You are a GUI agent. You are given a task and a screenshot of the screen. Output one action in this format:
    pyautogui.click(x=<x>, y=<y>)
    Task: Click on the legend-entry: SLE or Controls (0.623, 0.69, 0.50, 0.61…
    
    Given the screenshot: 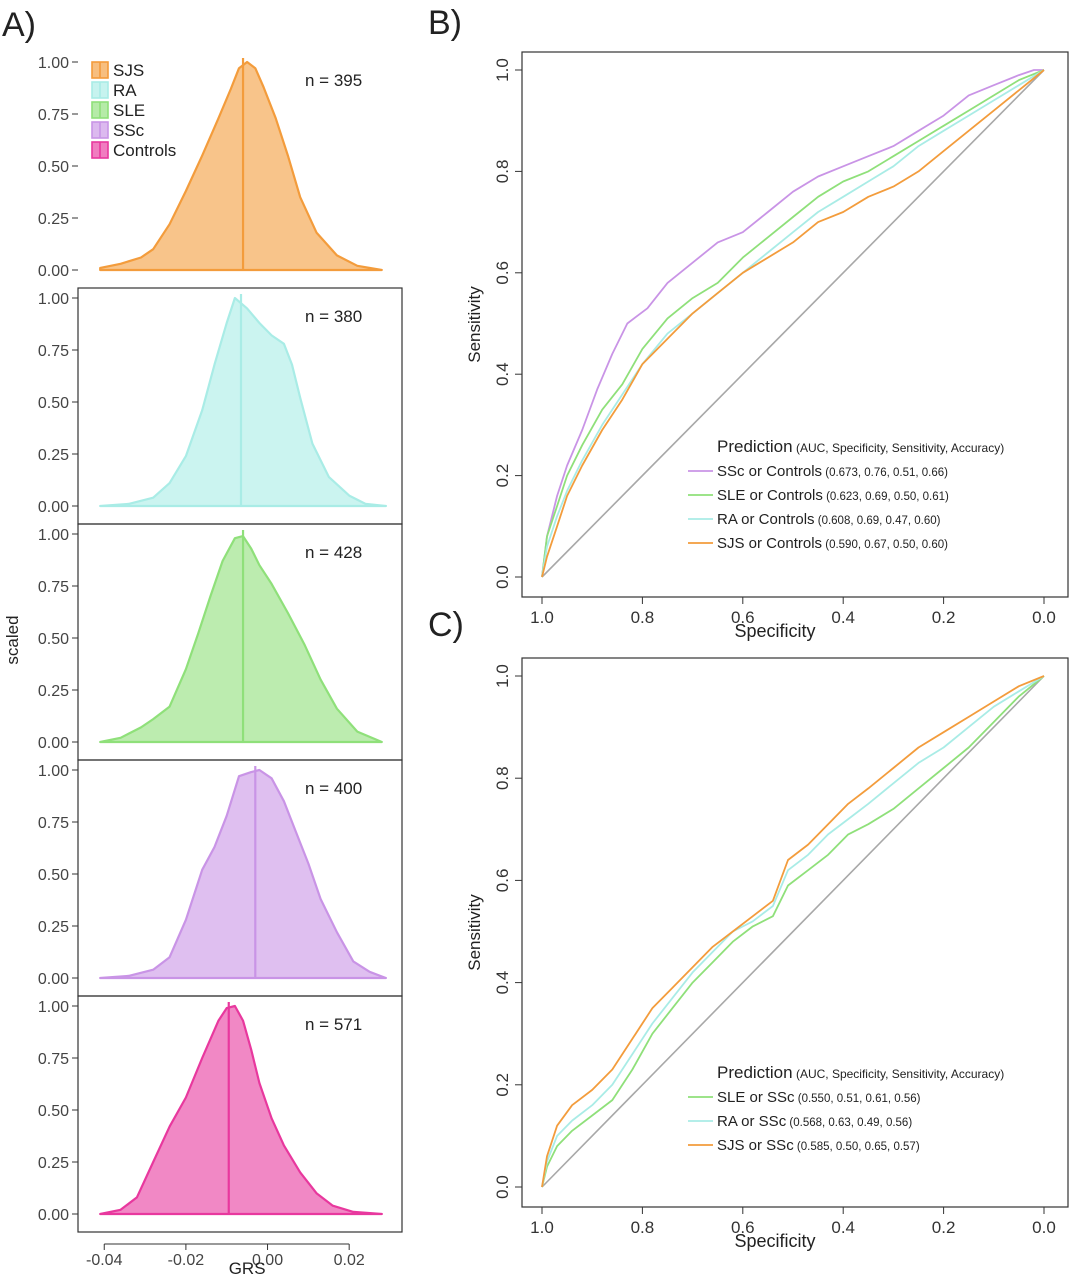 What is the action you would take?
    pyautogui.click(x=833, y=495)
    